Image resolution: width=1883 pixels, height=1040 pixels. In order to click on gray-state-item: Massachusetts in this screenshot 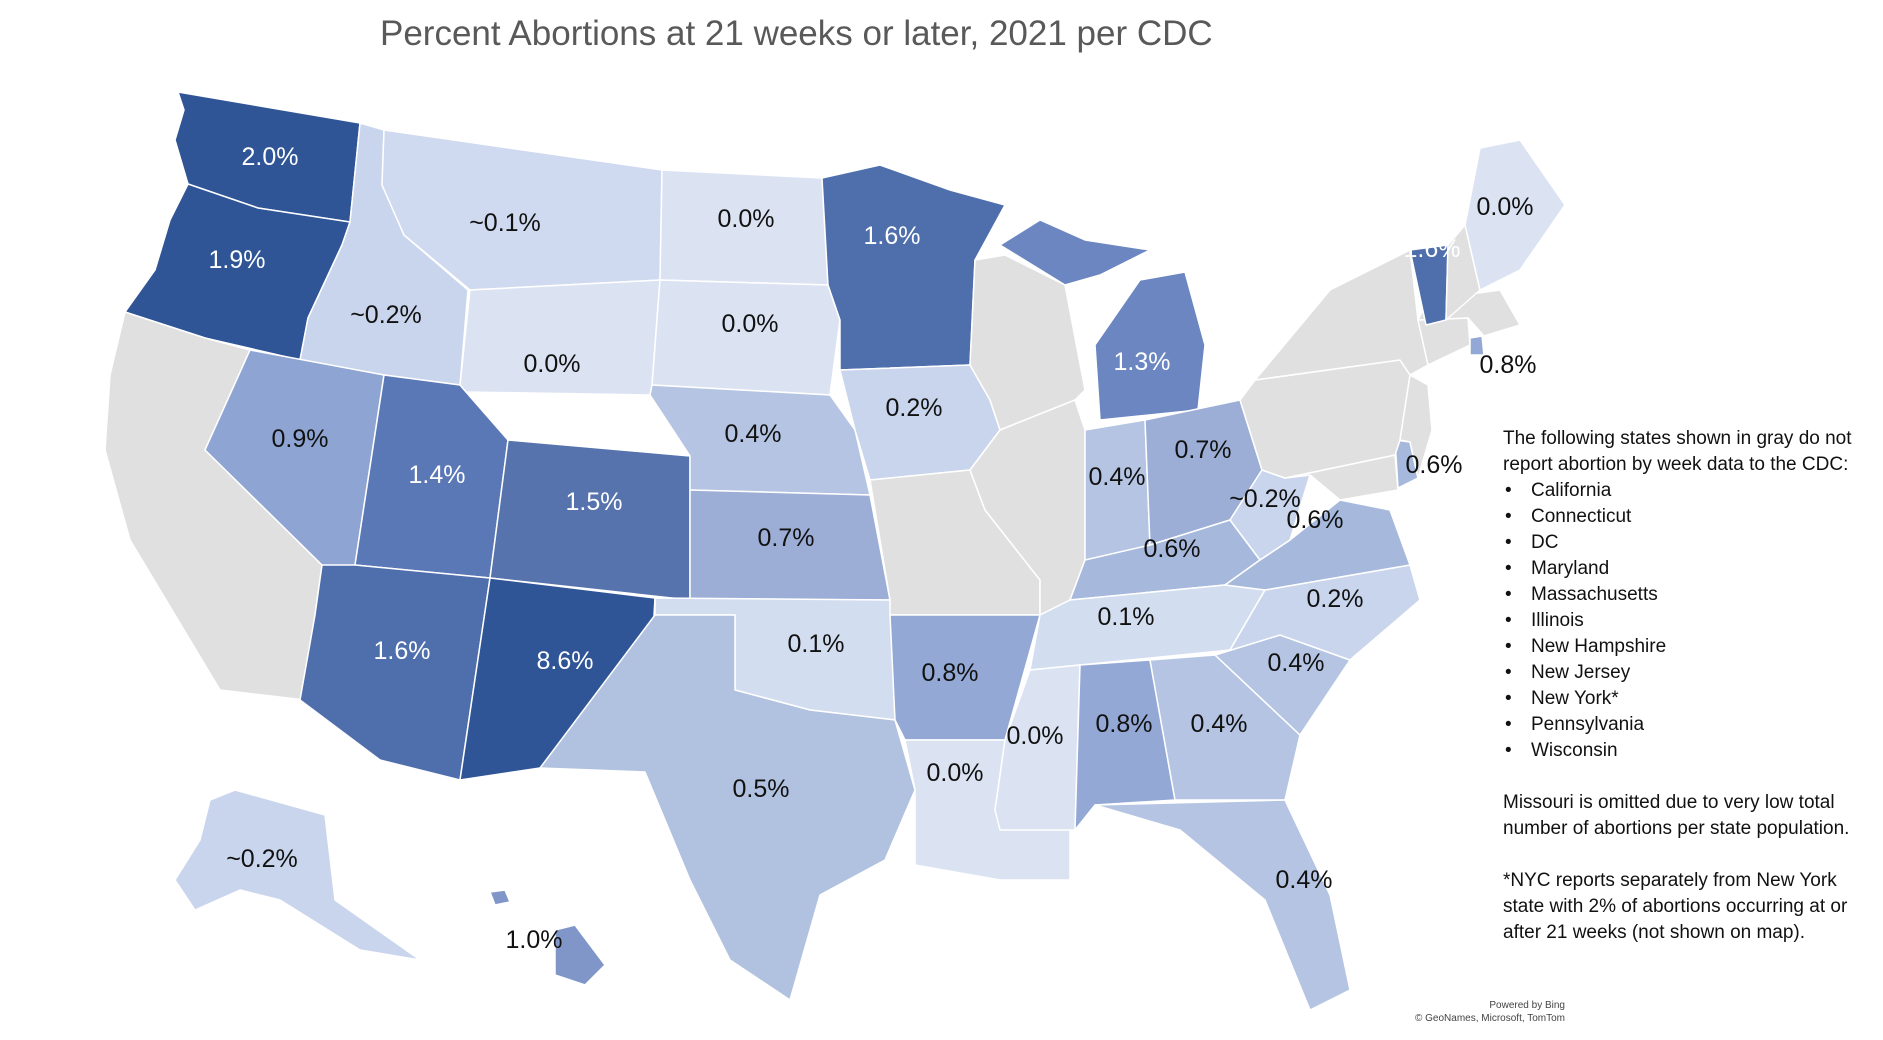, I will do `click(1689, 595)`.